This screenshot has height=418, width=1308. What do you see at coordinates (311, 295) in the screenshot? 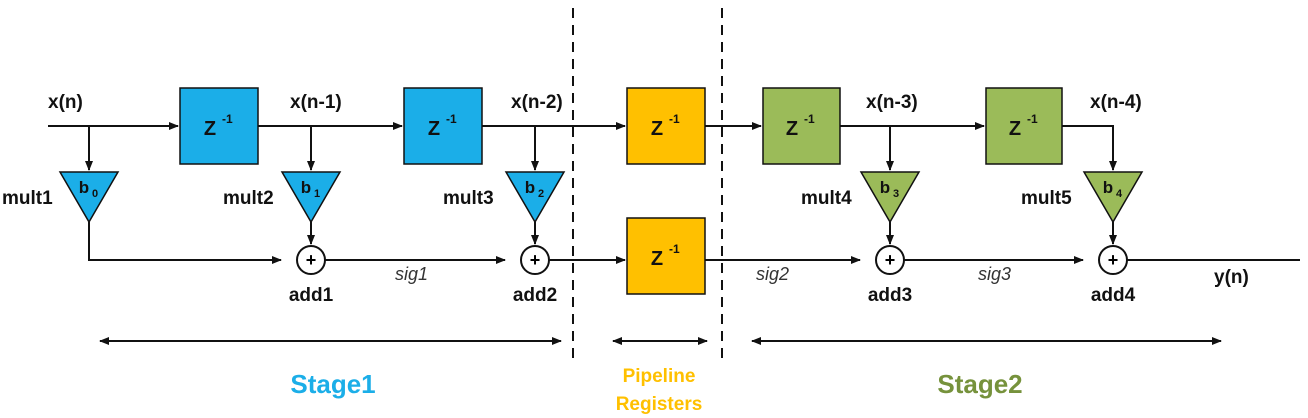
I see `adder-label-1: add1` at bounding box center [311, 295].